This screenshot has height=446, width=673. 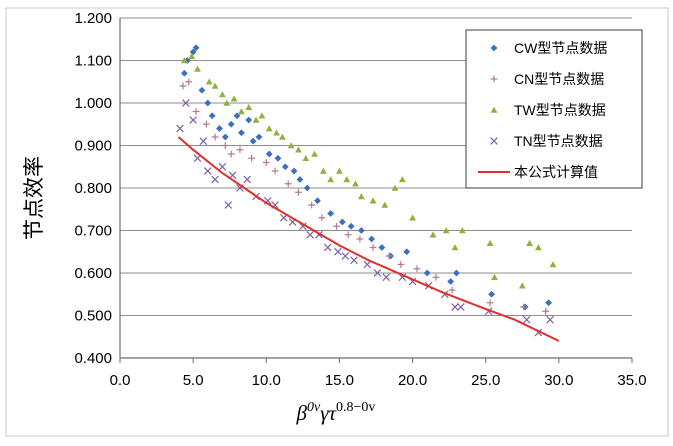 What do you see at coordinates (558, 141) in the screenshot?
I see `legend-label: TN型节点数据` at bounding box center [558, 141].